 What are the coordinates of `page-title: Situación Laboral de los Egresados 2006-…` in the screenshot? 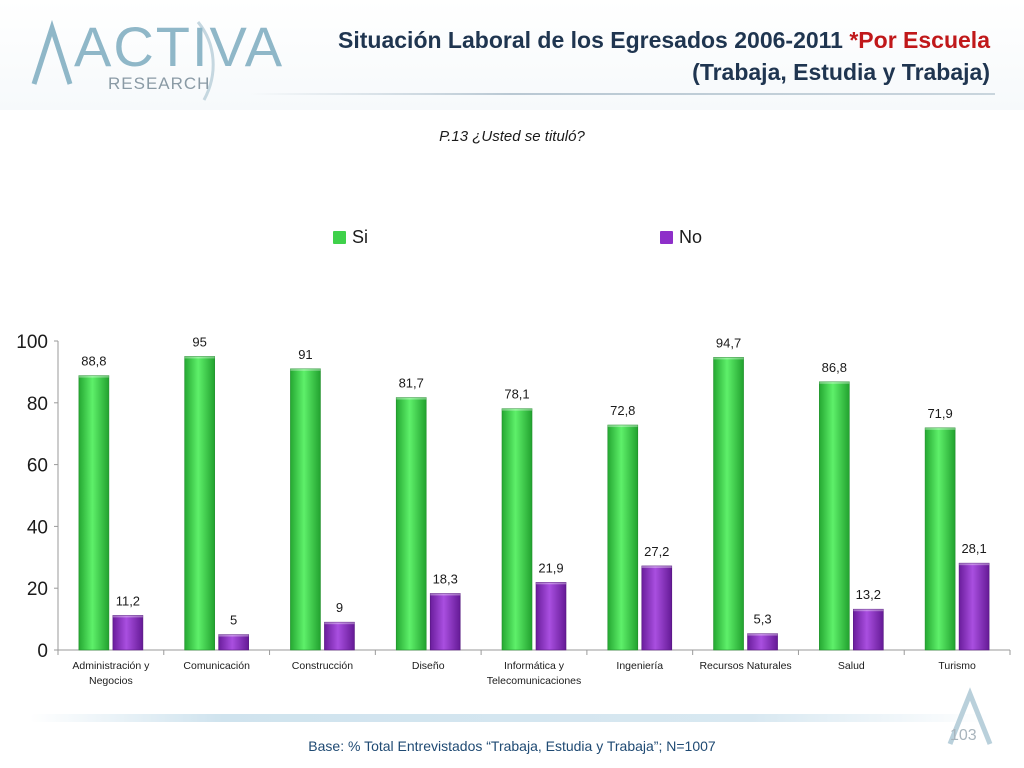 It's located at (664, 56).